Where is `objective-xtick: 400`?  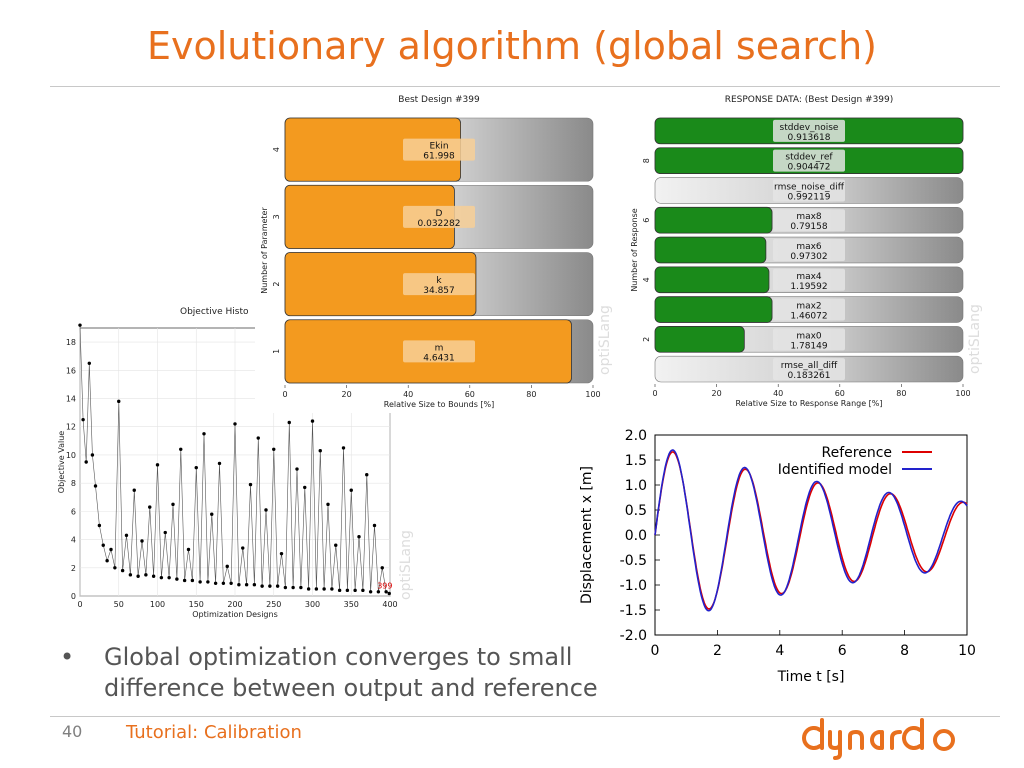
objective-xtick: 400 is located at coordinates (389, 604).